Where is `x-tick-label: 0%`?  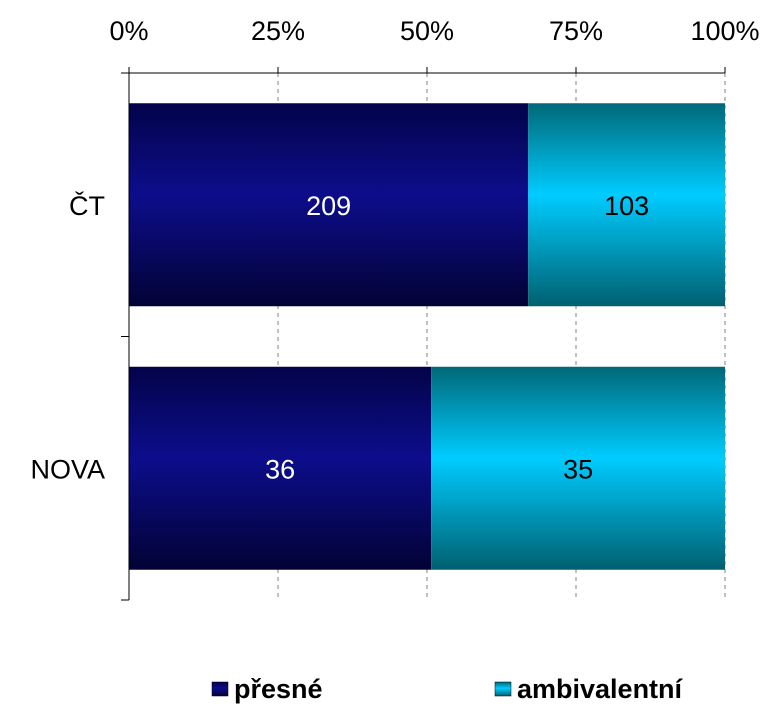 x-tick-label: 0% is located at coordinates (128, 31).